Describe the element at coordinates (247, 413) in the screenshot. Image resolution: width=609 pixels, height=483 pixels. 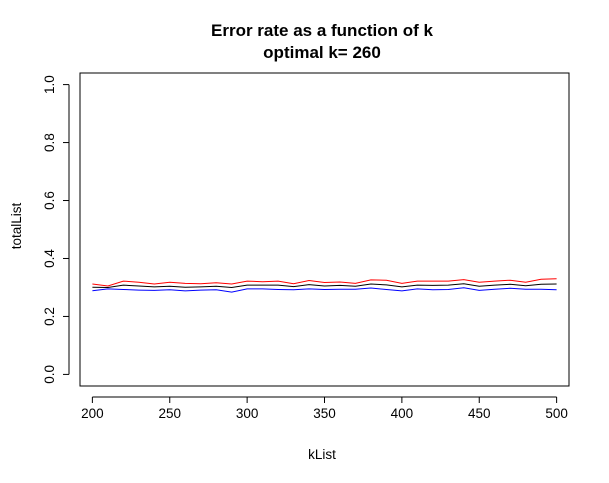
I see `x-tick-label: 300` at that location.